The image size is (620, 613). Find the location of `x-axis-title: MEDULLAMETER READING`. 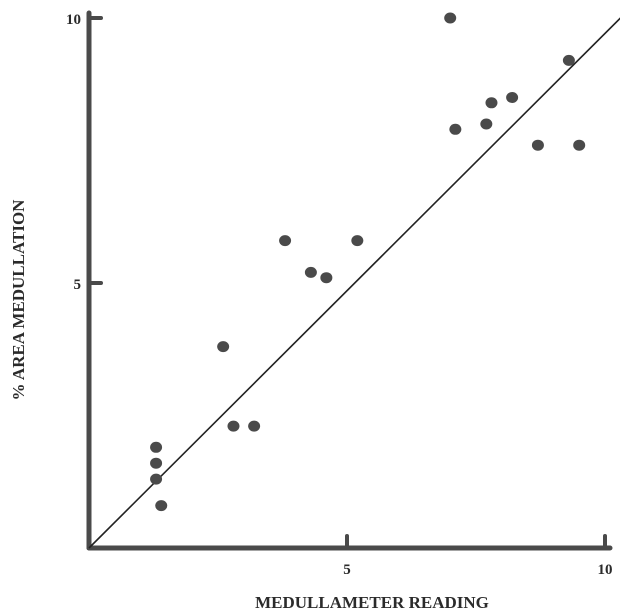

x-axis-title: MEDULLAMETER READING is located at coordinates (372, 602).